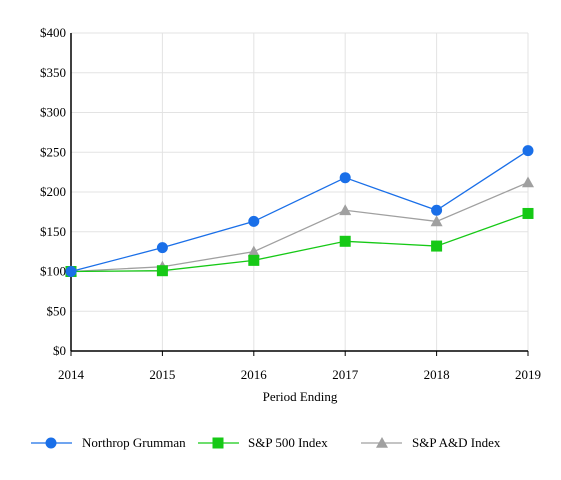 Image resolution: width=561 pixels, height=480 pixels. What do you see at coordinates (345, 374) in the screenshot?
I see `x-tick-label: 2017` at bounding box center [345, 374].